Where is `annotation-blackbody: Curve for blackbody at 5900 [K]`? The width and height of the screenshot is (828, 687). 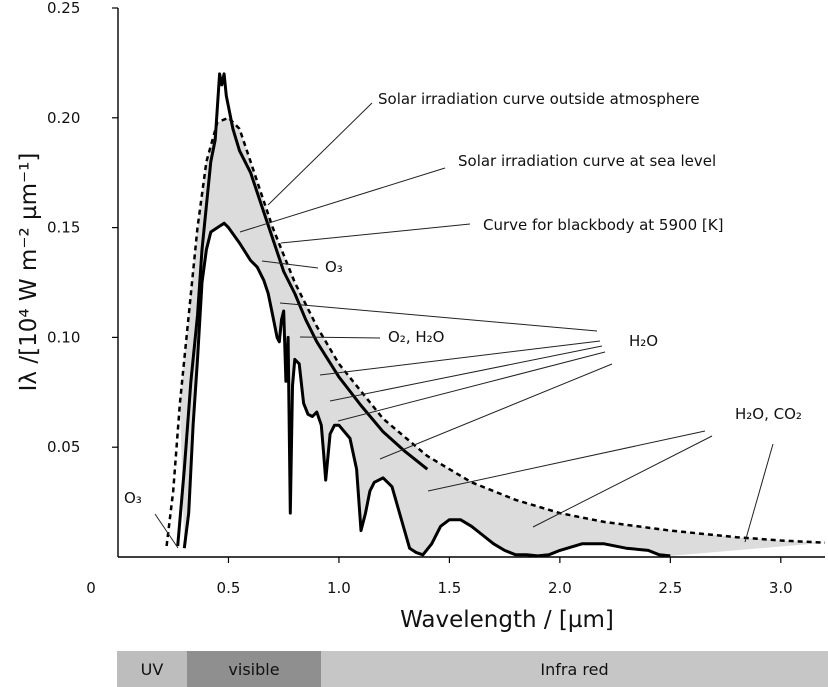
annotation-blackbody: Curve for blackbody at 5900 [K] is located at coordinates (603, 225).